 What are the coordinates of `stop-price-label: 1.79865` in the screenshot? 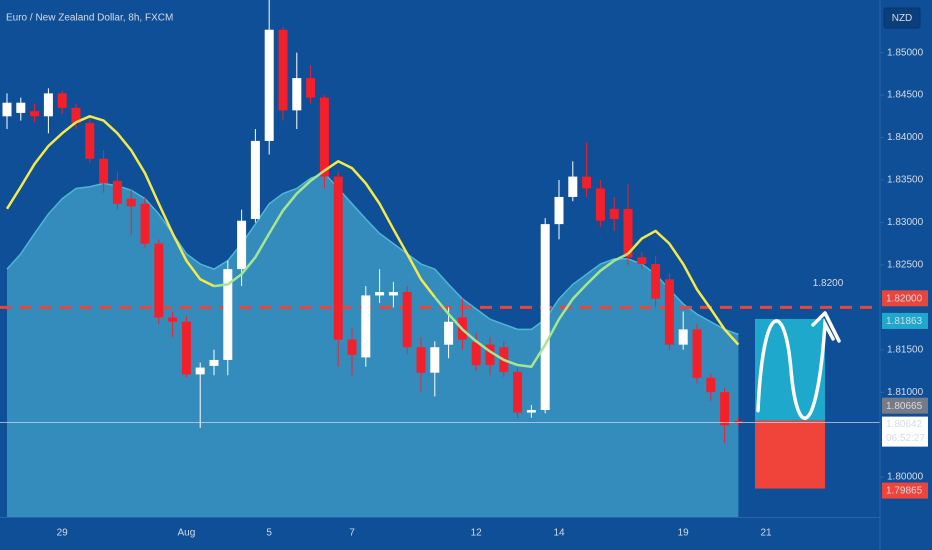 It's located at (904, 491).